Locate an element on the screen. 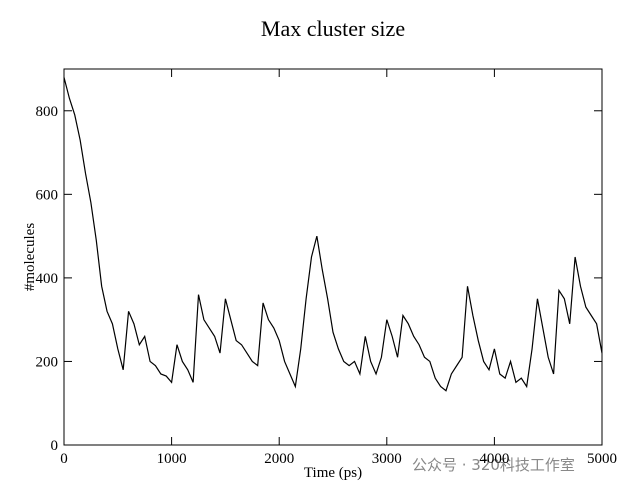  x-tick-label: 4000 is located at coordinates (494, 459).